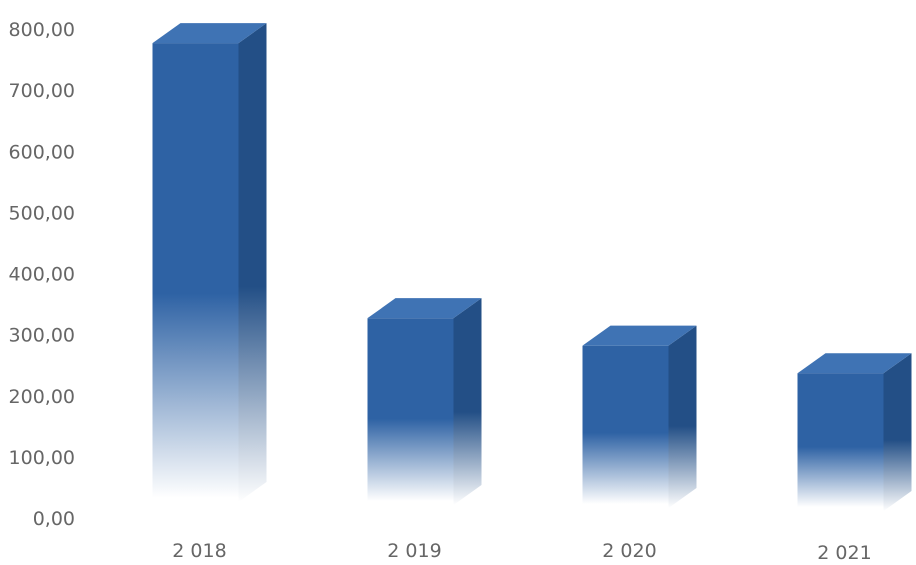 The height and width of the screenshot is (565, 916). I want to click on x-tick-label: 2 021, so click(844, 553).